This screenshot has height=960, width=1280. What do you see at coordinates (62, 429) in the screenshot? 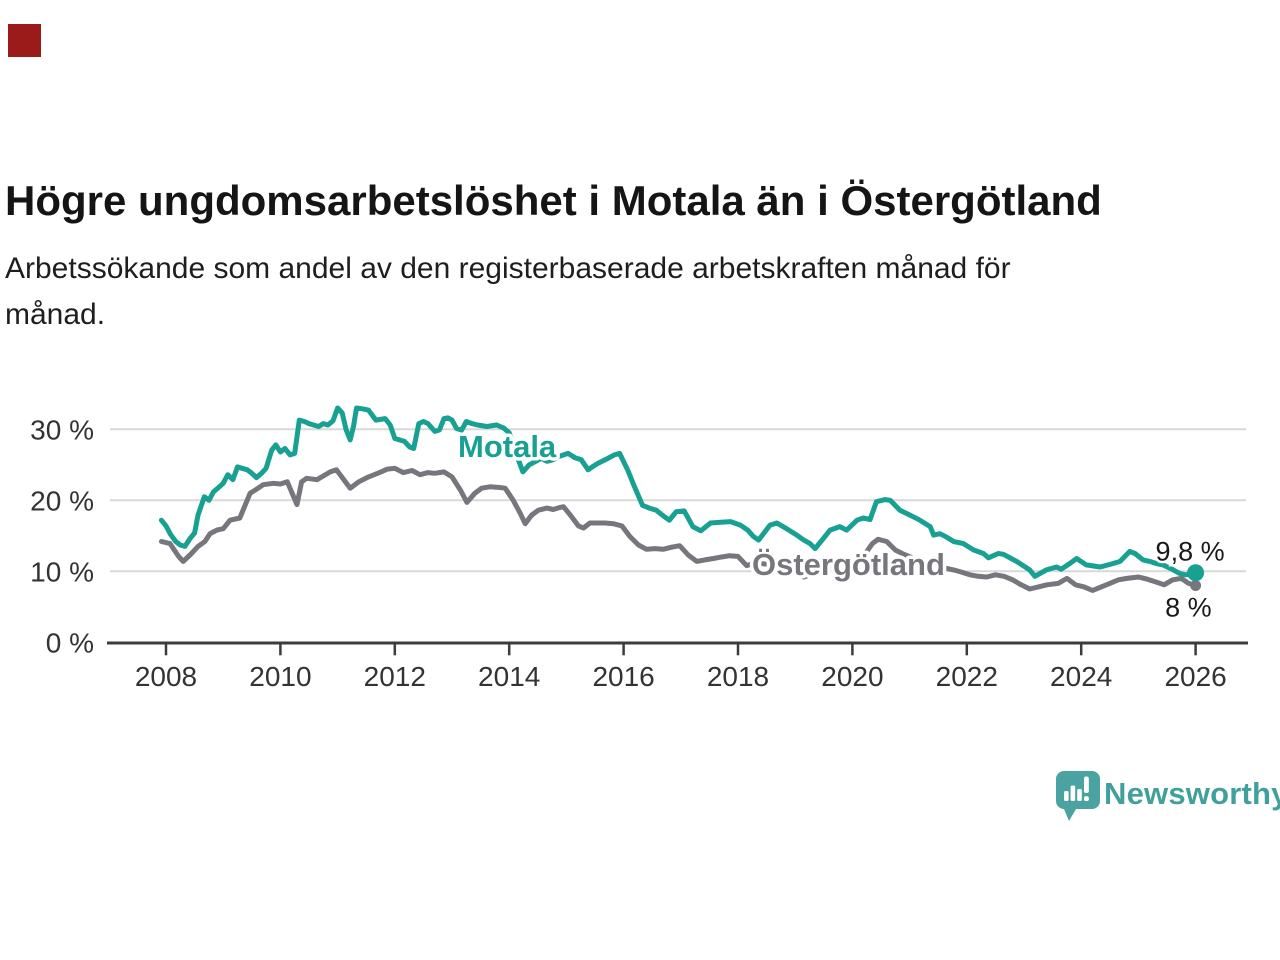
I see `y-axis-tick-label: 30 %` at bounding box center [62, 429].